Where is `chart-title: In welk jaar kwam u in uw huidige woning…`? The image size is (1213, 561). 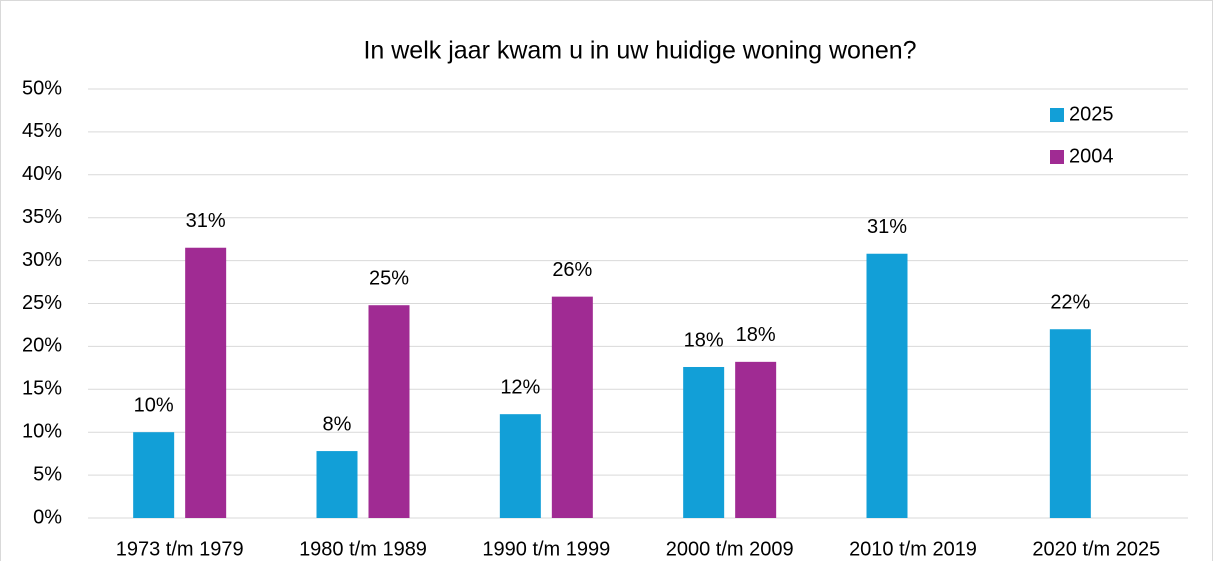
chart-title: In welk jaar kwam u in uw huidige woning… is located at coordinates (639, 51).